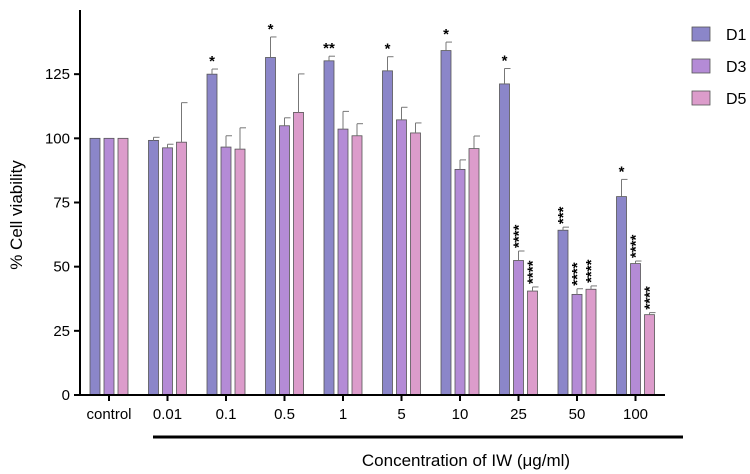  Describe the element at coordinates (736, 35) in the screenshot. I see `legend-label: D1` at that location.